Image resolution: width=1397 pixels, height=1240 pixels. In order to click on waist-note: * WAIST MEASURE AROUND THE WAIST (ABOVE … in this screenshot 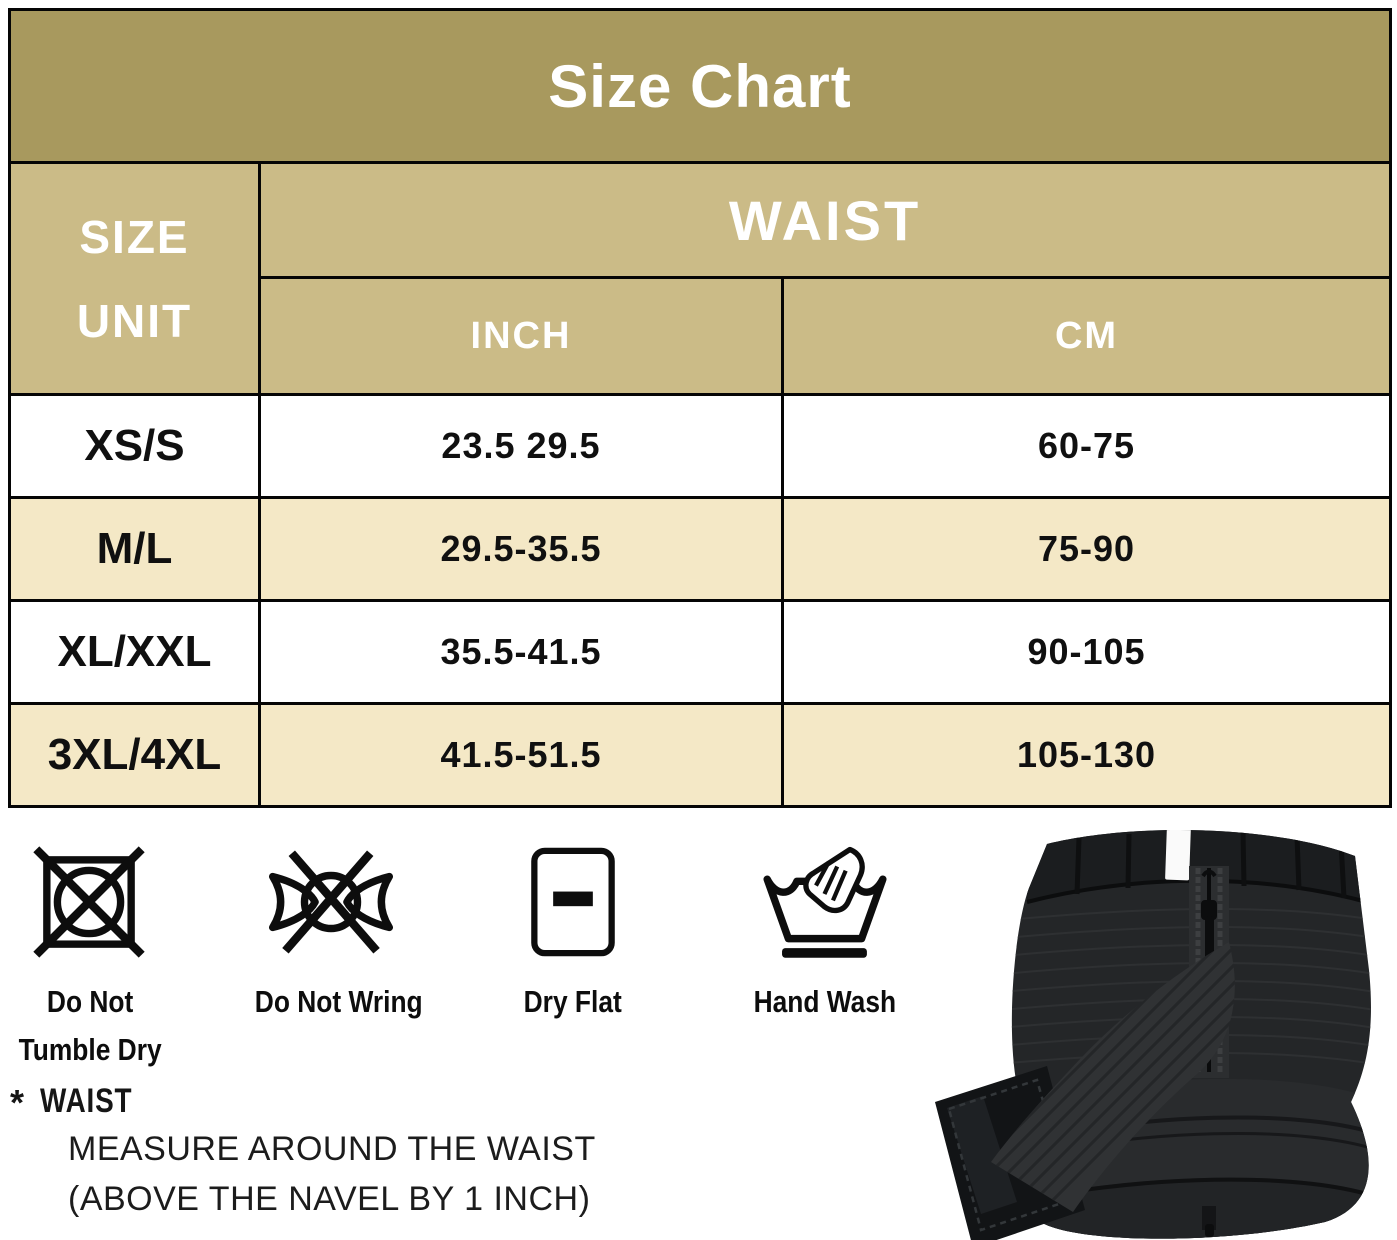, I will do `click(330, 1153)`.